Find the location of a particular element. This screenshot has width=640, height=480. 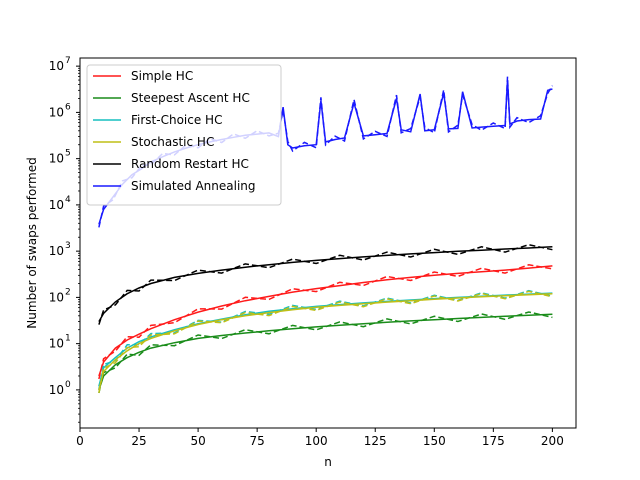

y-tick-exponent: 5 is located at coordinates (68, 154).